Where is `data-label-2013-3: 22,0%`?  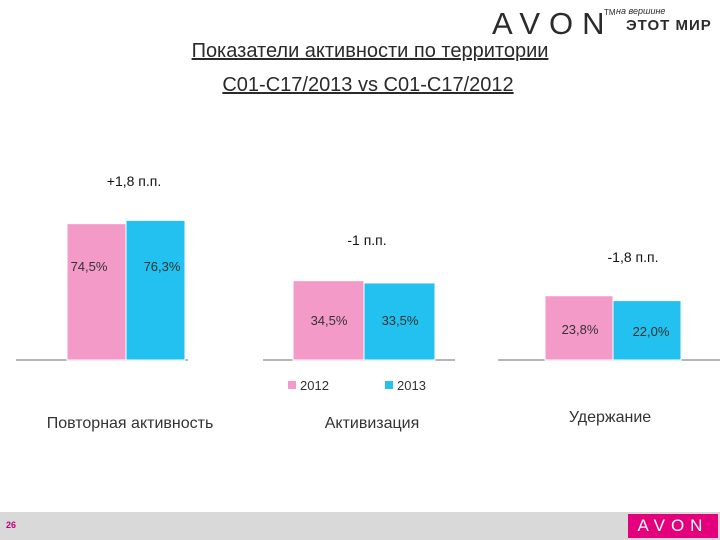
data-label-2013-3: 22,0% is located at coordinates (651, 331).